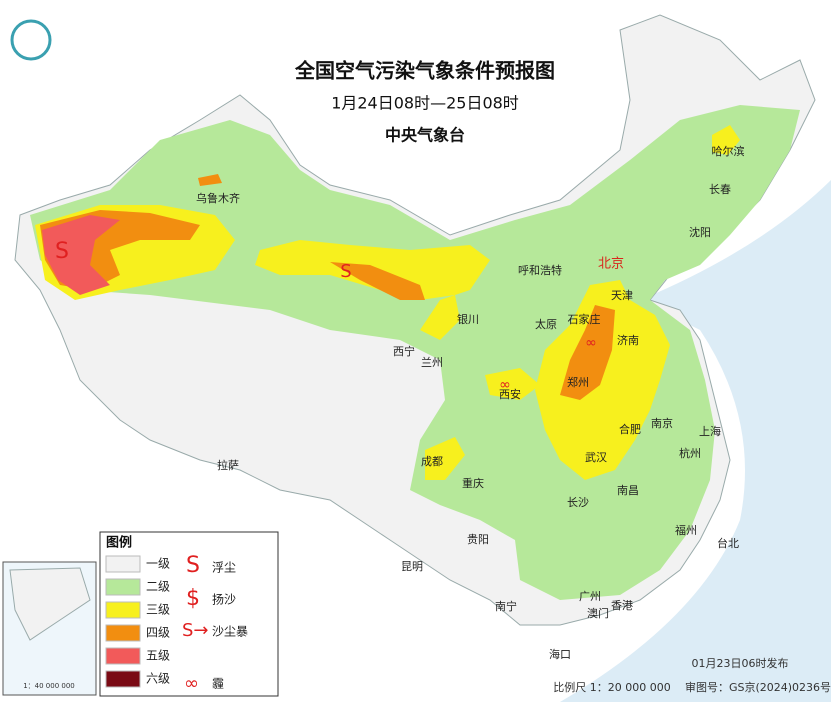  I want to click on city-label: 澳门, so click(598, 613).